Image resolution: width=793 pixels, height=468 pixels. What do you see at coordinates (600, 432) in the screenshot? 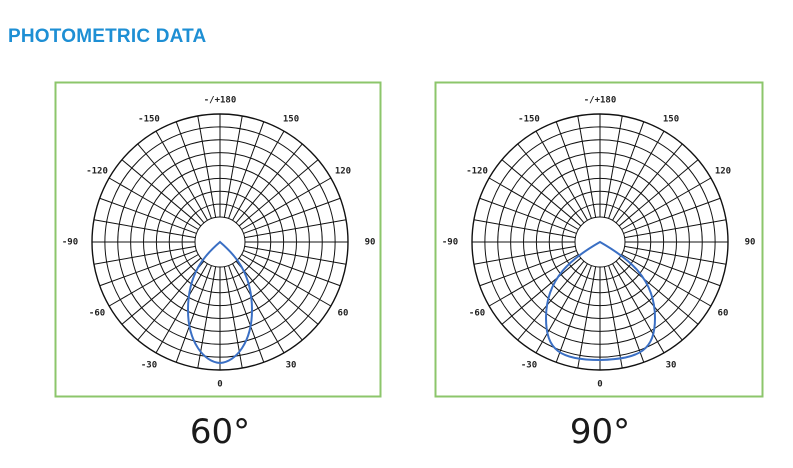
I see `beam-caption: 90°` at bounding box center [600, 432].